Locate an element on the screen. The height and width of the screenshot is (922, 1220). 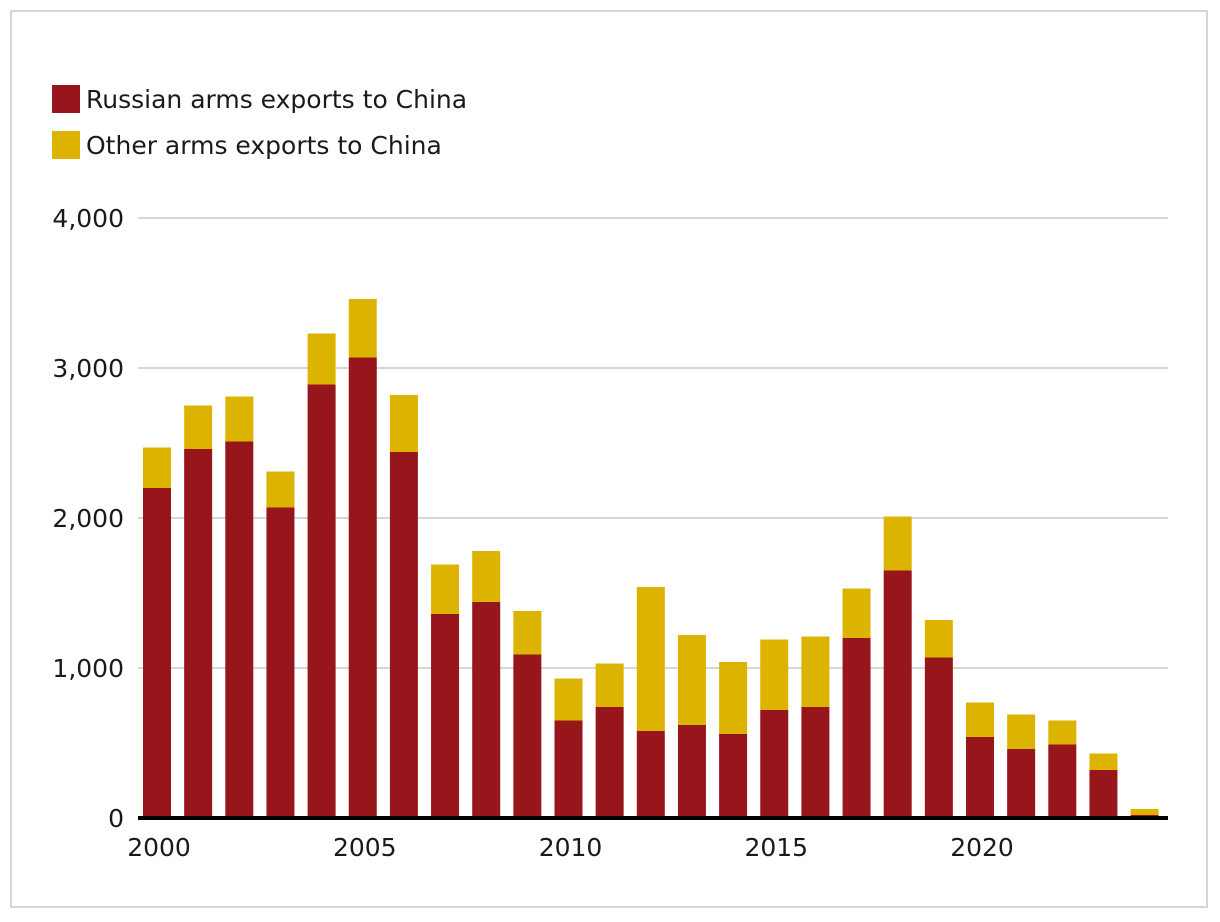
x-tick-label: 2010 is located at coordinates (571, 847).